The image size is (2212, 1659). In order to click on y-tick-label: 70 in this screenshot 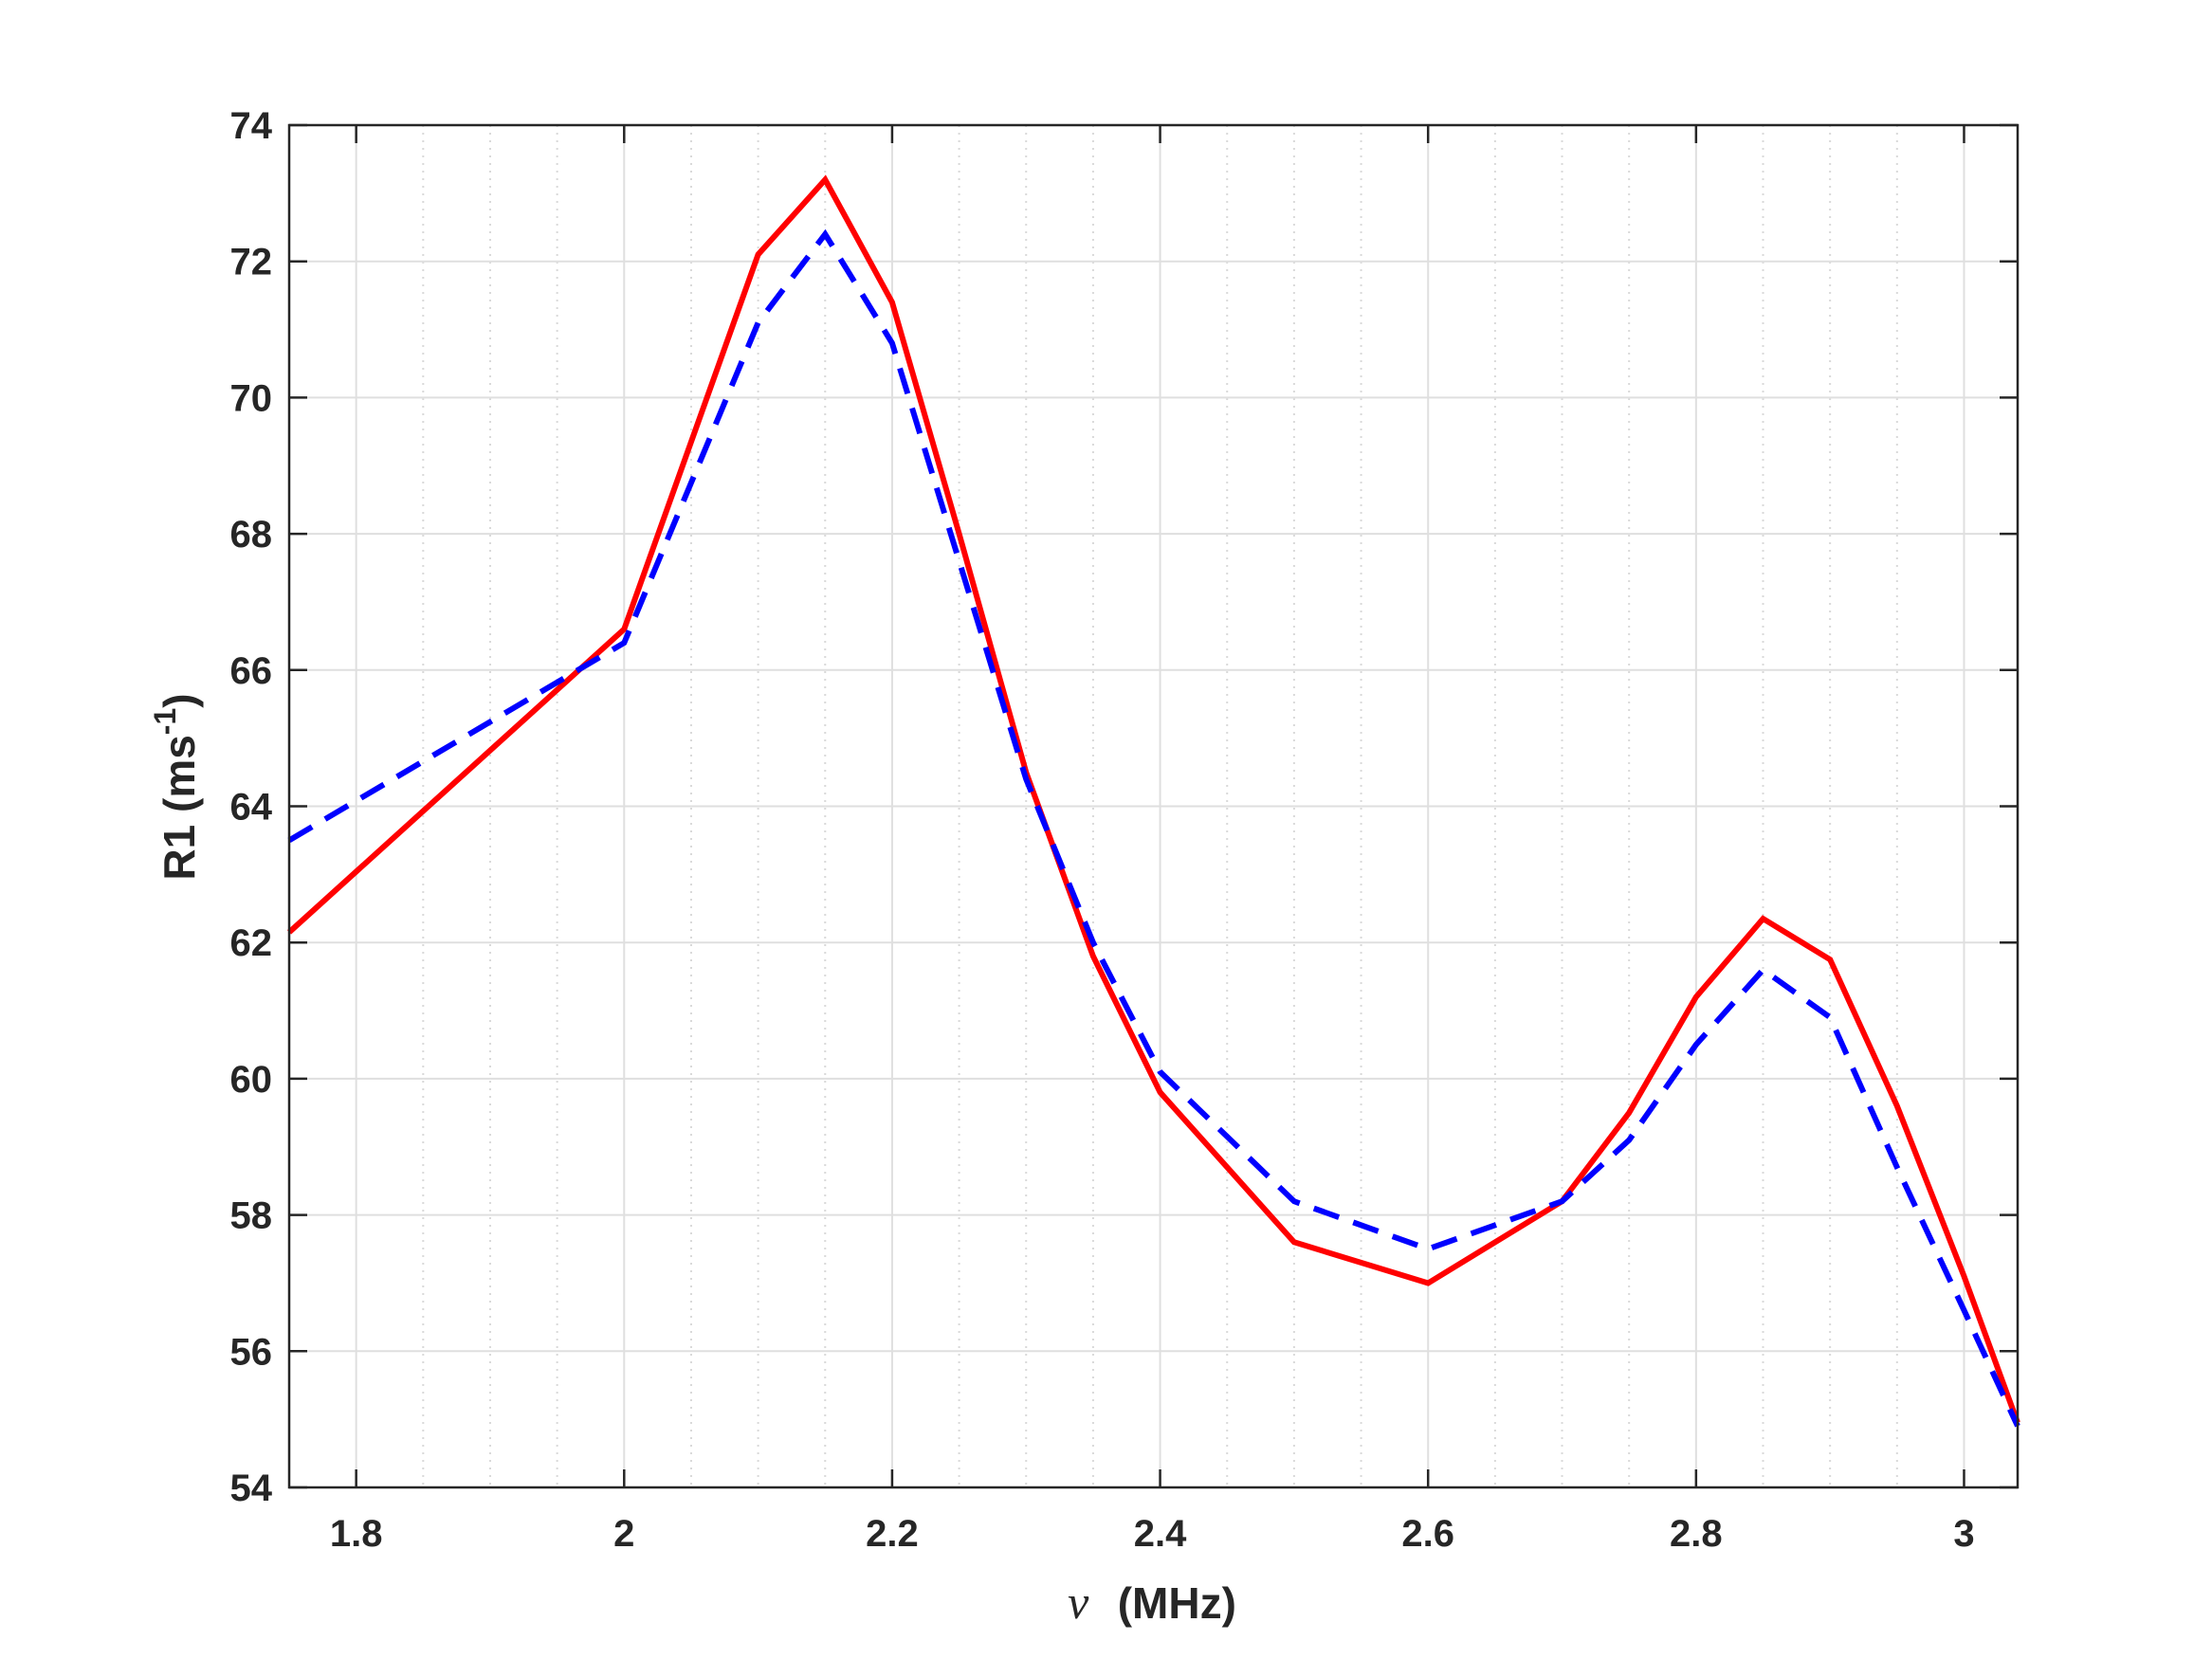, I will do `click(251, 398)`.